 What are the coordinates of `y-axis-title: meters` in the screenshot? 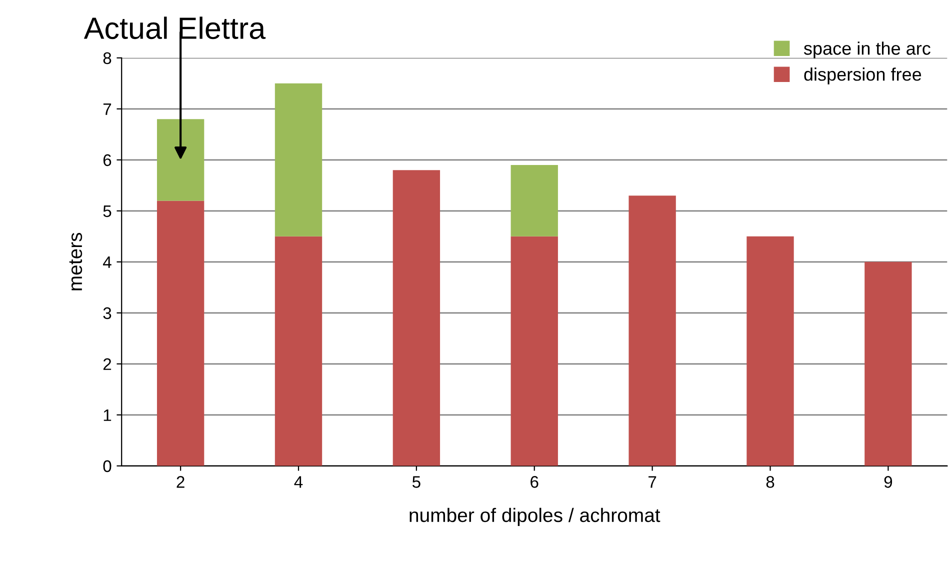 It's located at (75, 261).